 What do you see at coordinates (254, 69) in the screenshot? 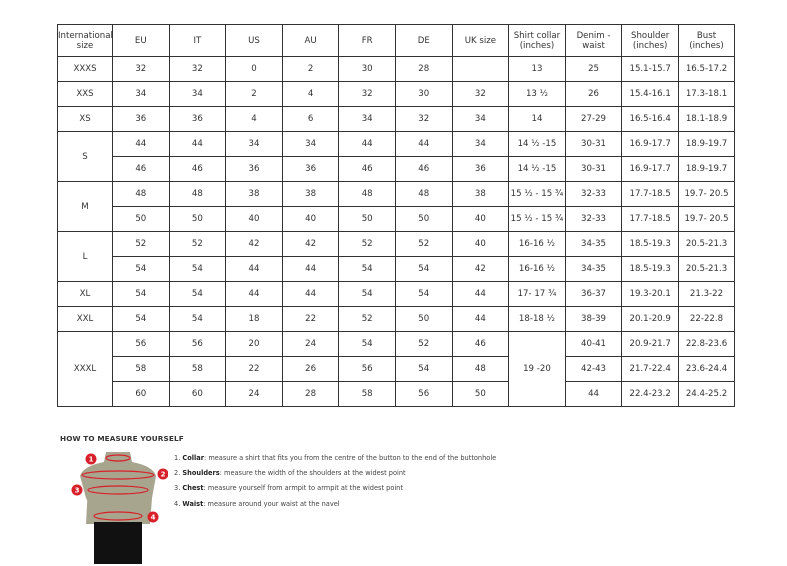
I see `table-cell: 0` at bounding box center [254, 69].